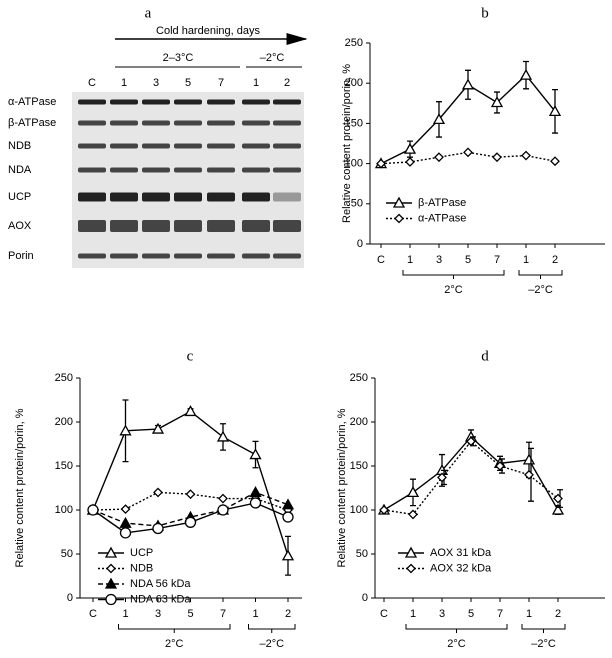 This screenshot has height=658, width=612. Describe the element at coordinates (208, 31) in the screenshot. I see `blot-header: Cold hardening, days` at that location.